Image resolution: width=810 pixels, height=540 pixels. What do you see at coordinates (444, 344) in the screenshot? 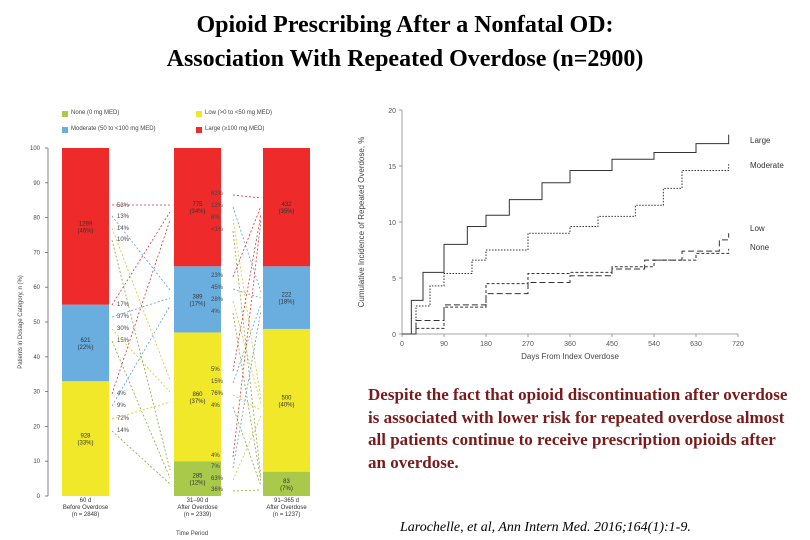
I see `x-tick-label: 90` at bounding box center [444, 344].